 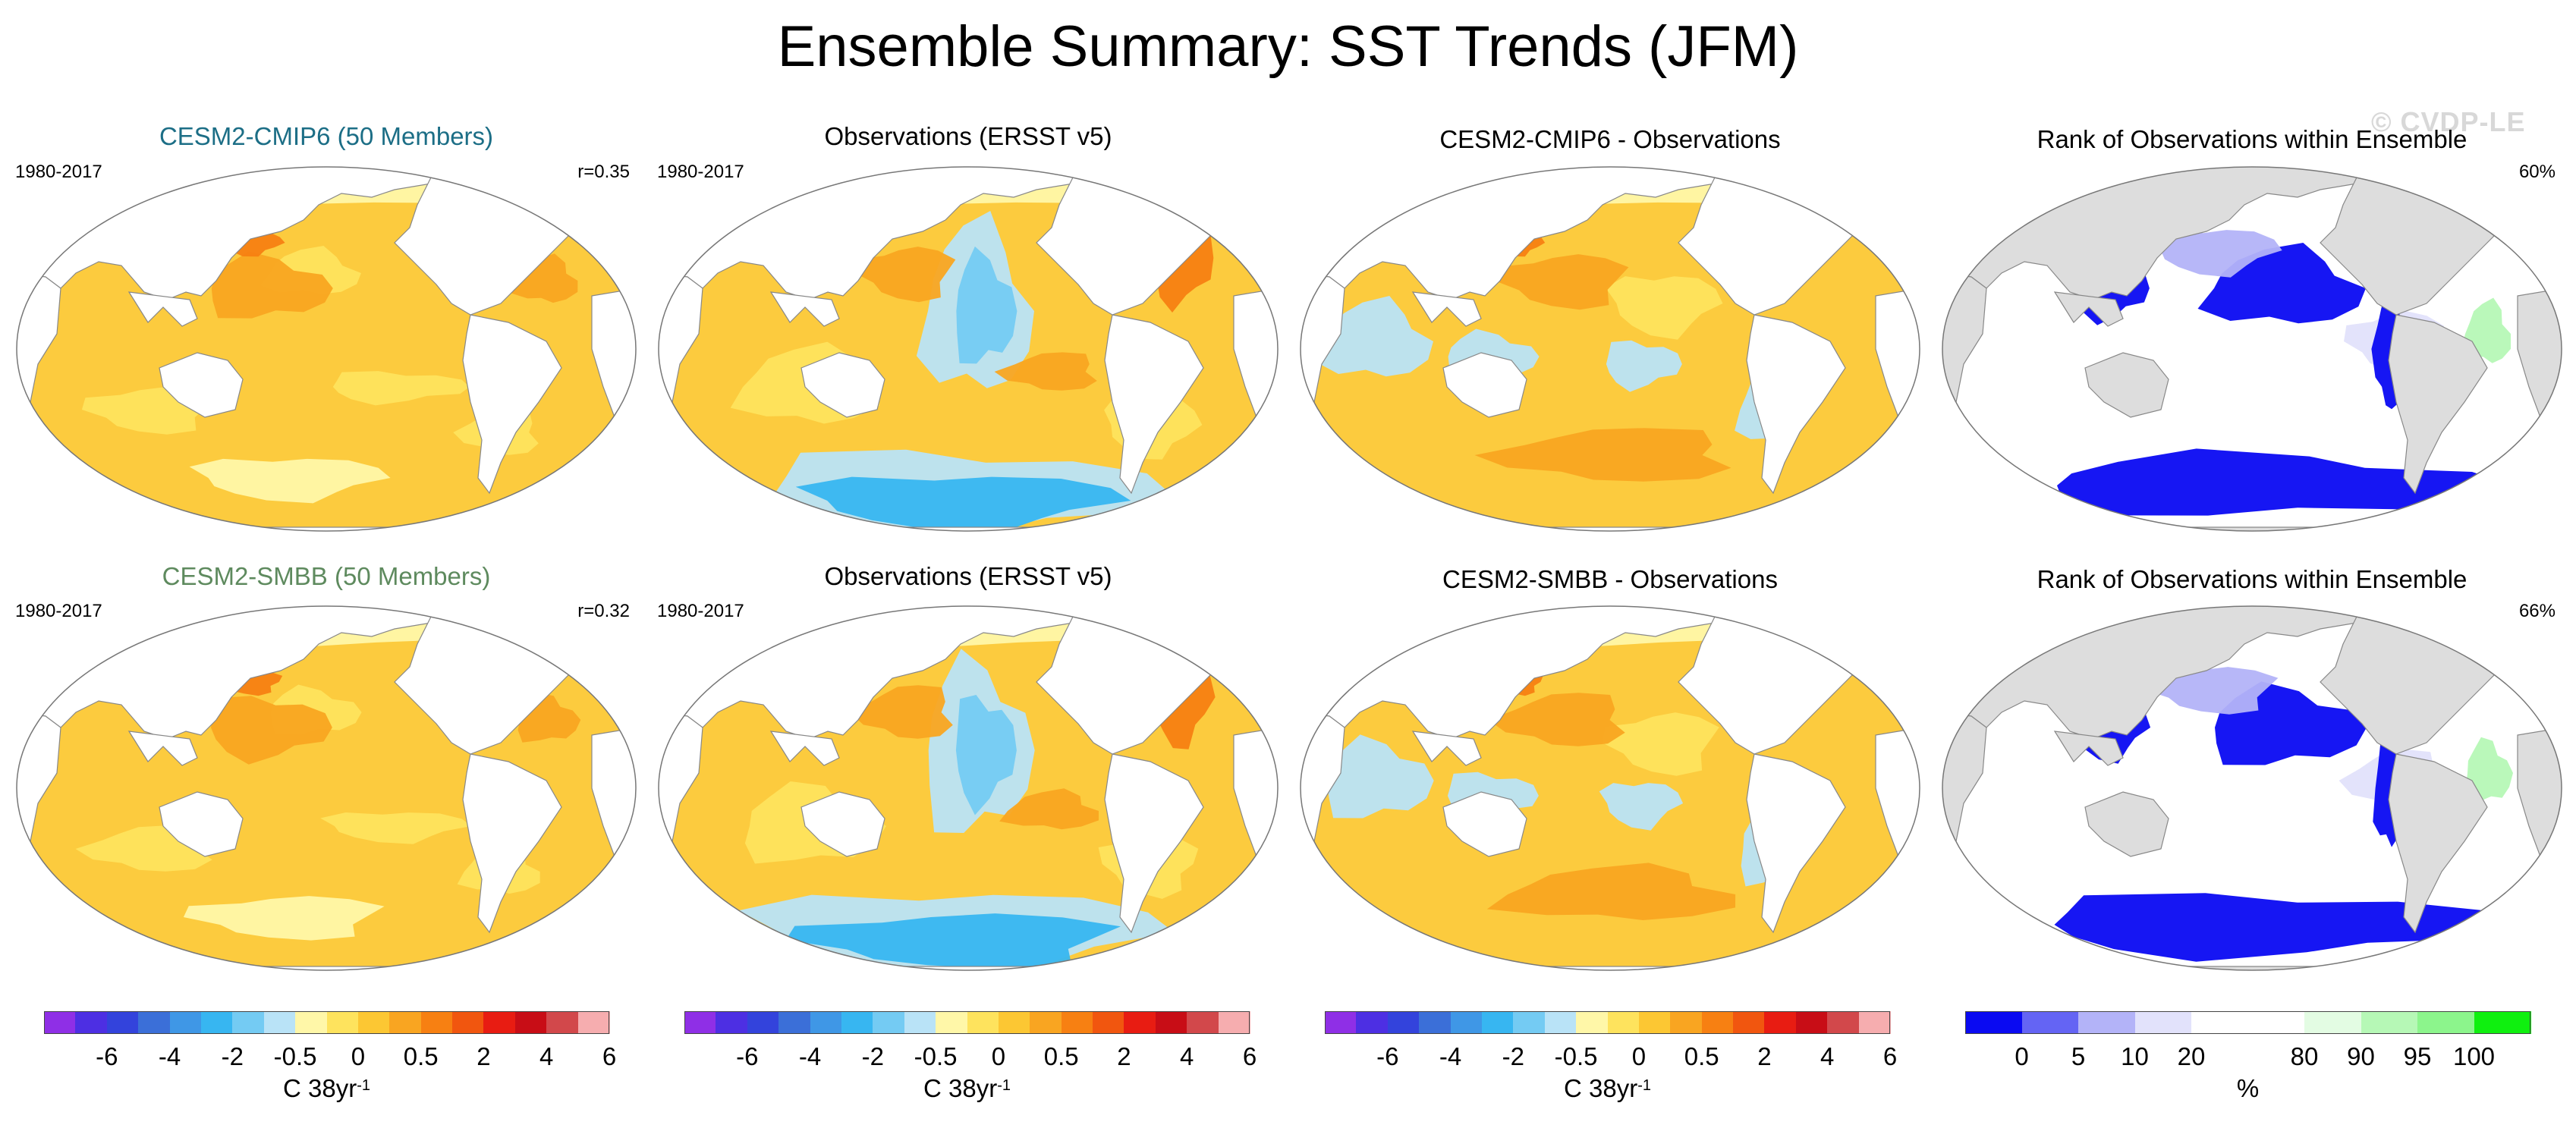 What do you see at coordinates (2537, 172) in the screenshot?
I see `stat-label: 60%` at bounding box center [2537, 172].